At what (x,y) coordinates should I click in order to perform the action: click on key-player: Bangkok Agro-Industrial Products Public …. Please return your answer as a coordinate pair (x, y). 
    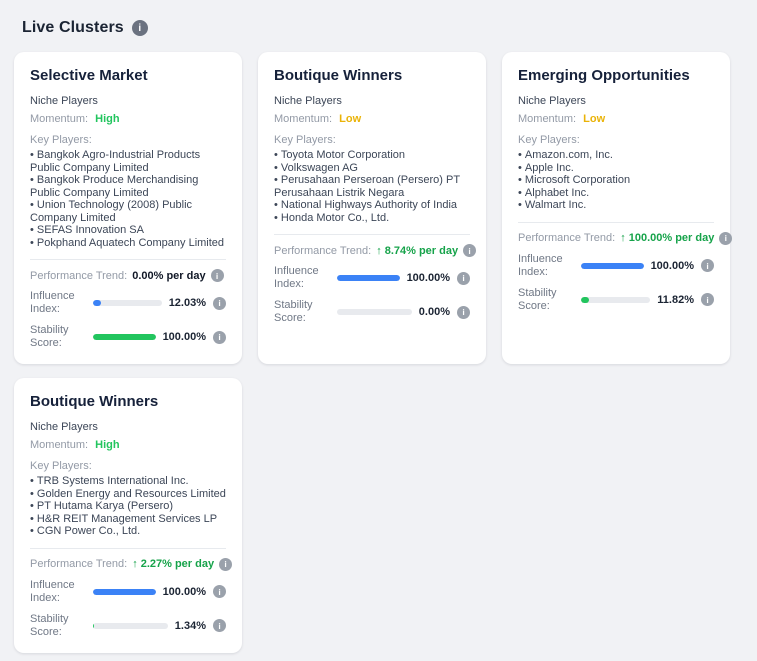
    Looking at the image, I should click on (128, 161).